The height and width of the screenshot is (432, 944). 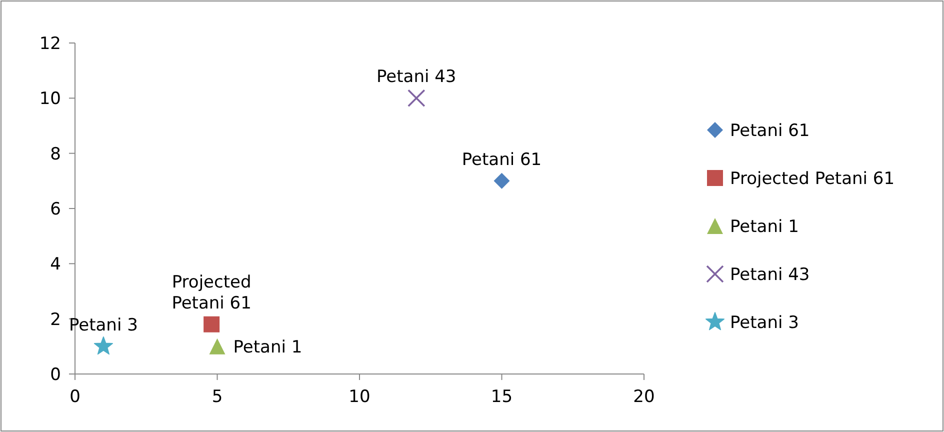 I want to click on text: Petani 61, so click(x=502, y=160).